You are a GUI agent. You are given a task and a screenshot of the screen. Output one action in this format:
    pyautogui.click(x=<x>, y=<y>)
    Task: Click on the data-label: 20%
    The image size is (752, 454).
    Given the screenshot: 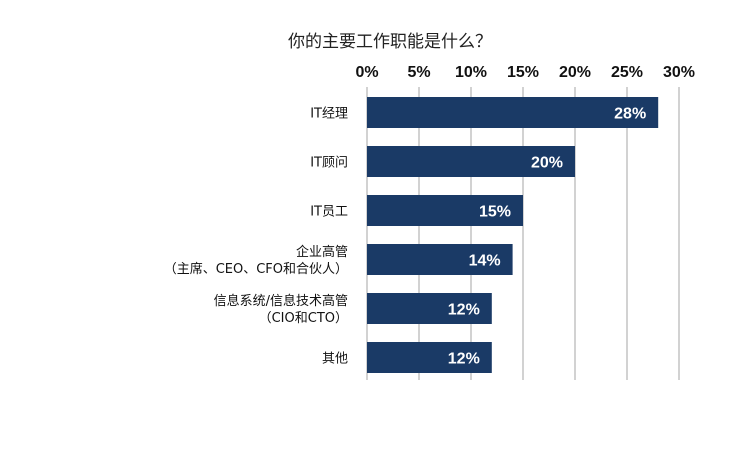 What is the action you would take?
    pyautogui.click(x=547, y=163)
    